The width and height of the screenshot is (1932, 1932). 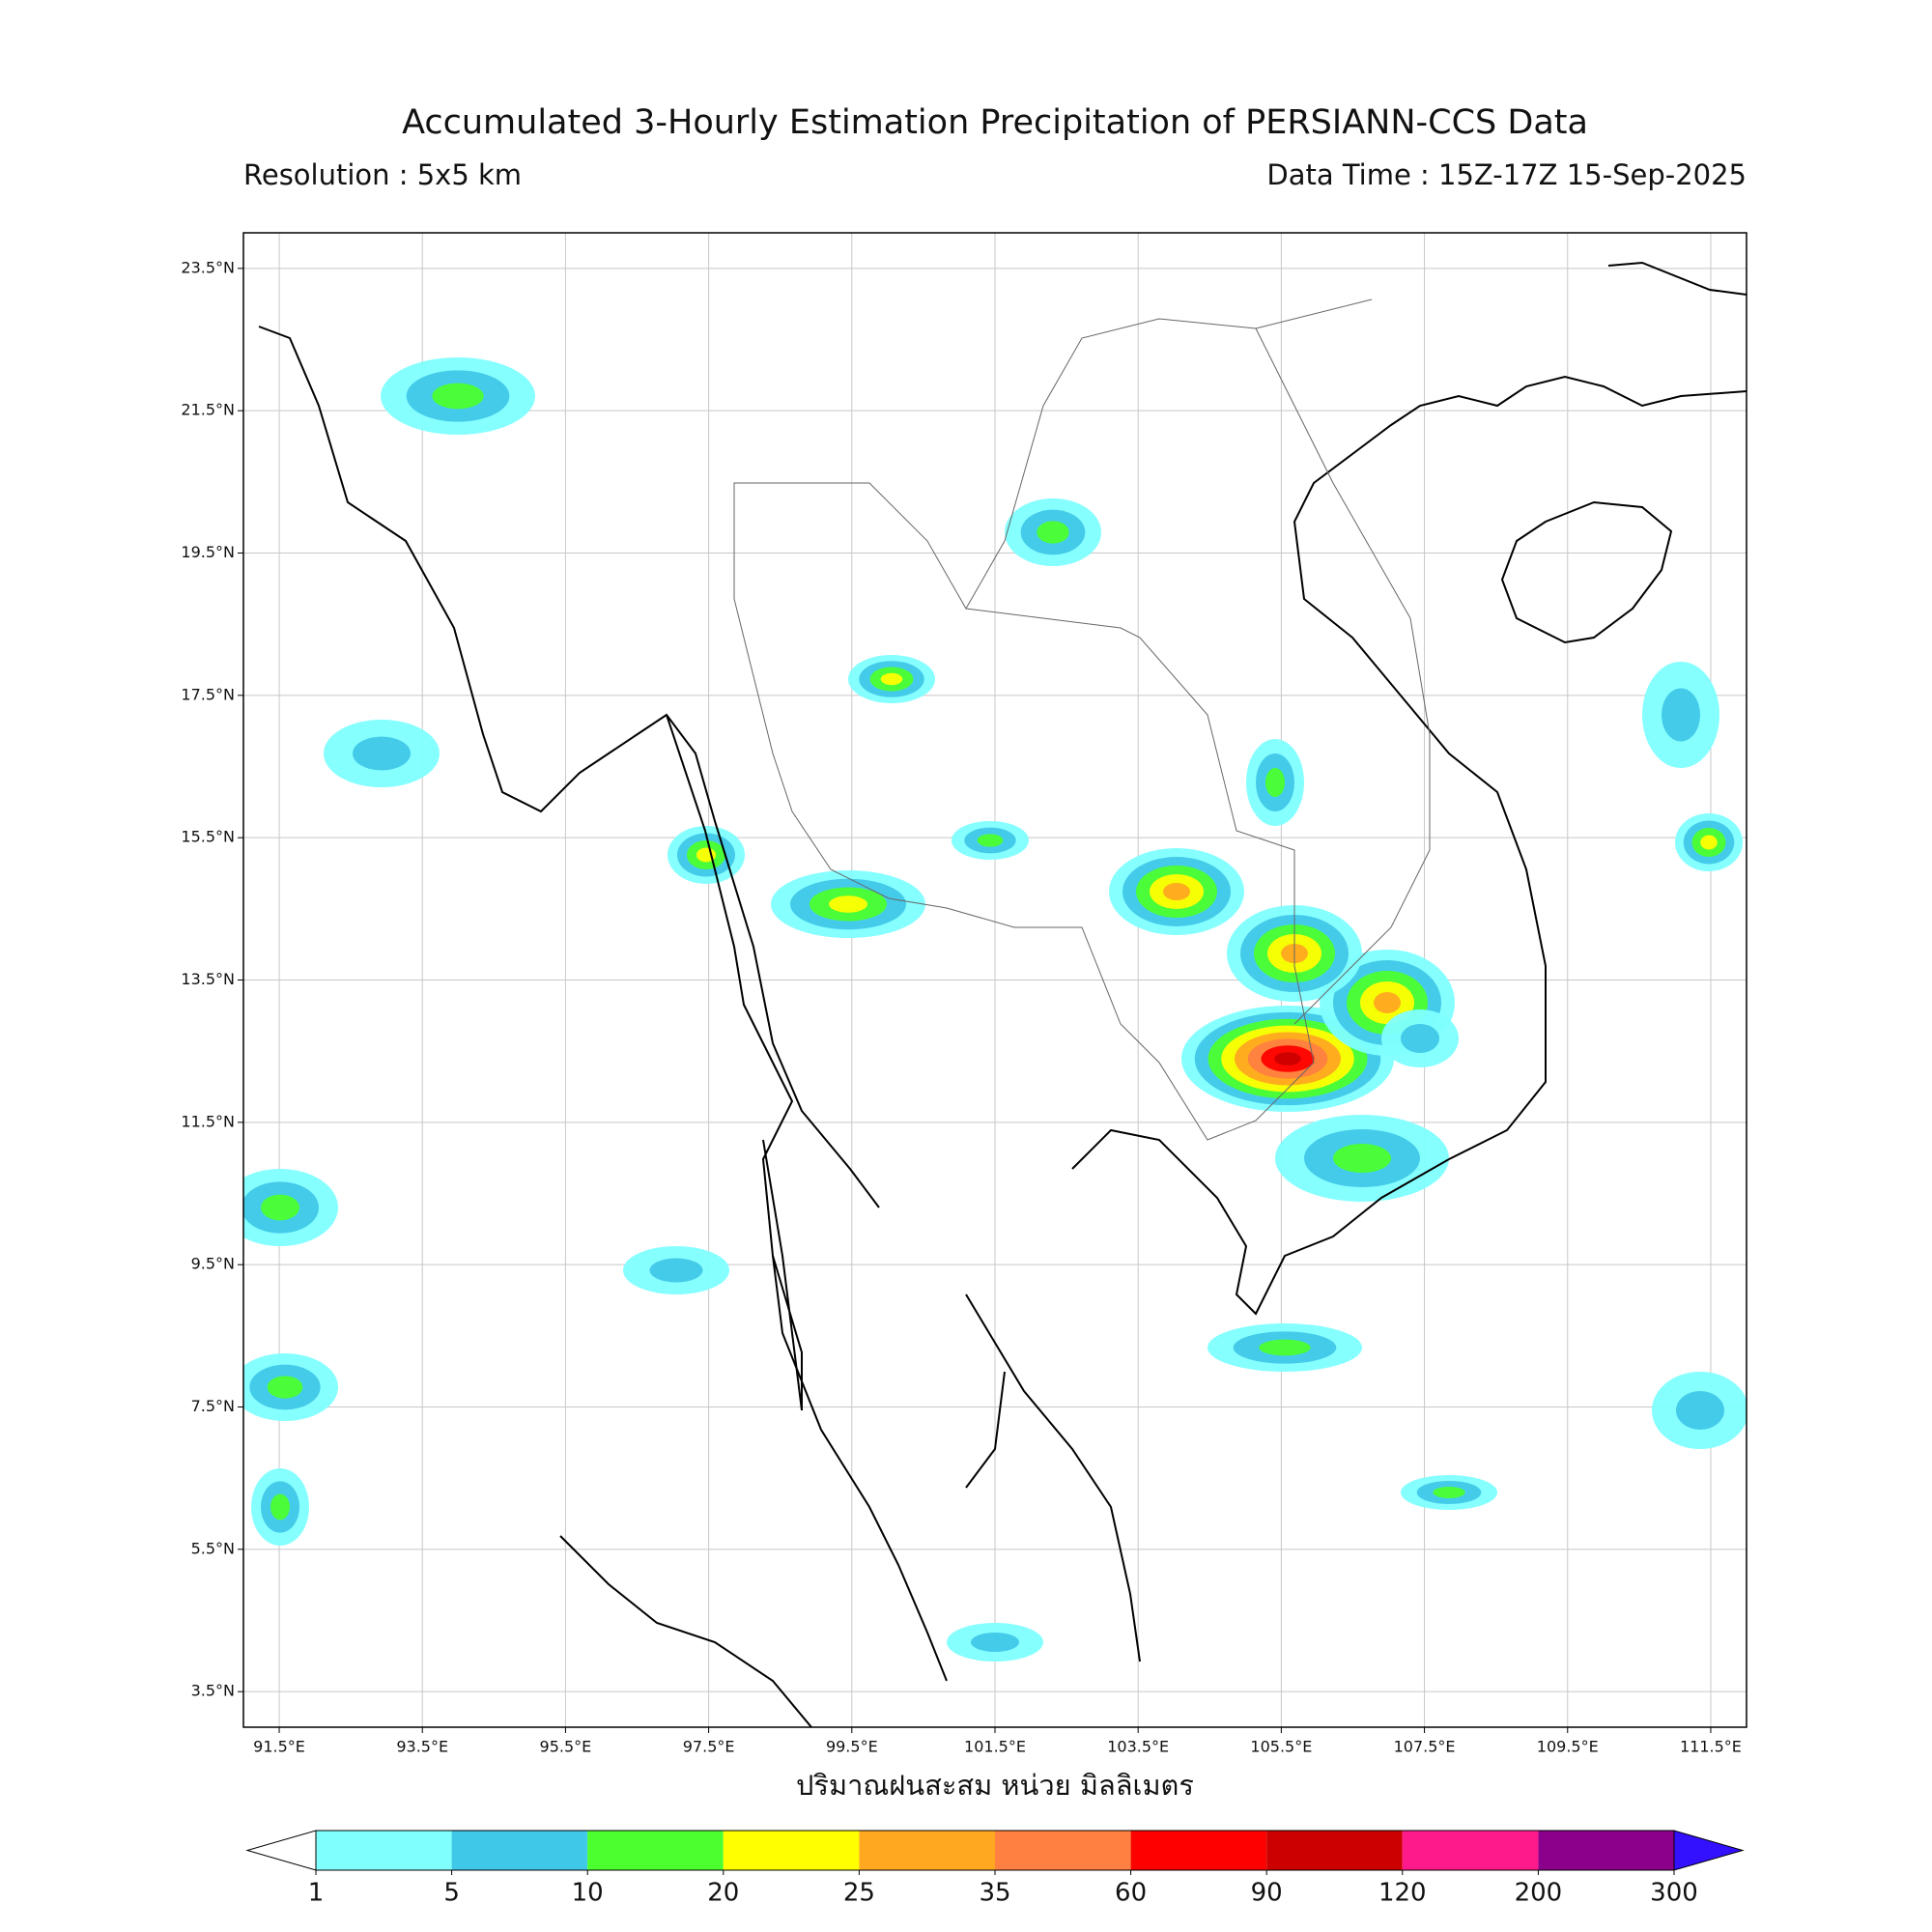 I want to click on colorbar-tick-label: 120, so click(x=1402, y=1893).